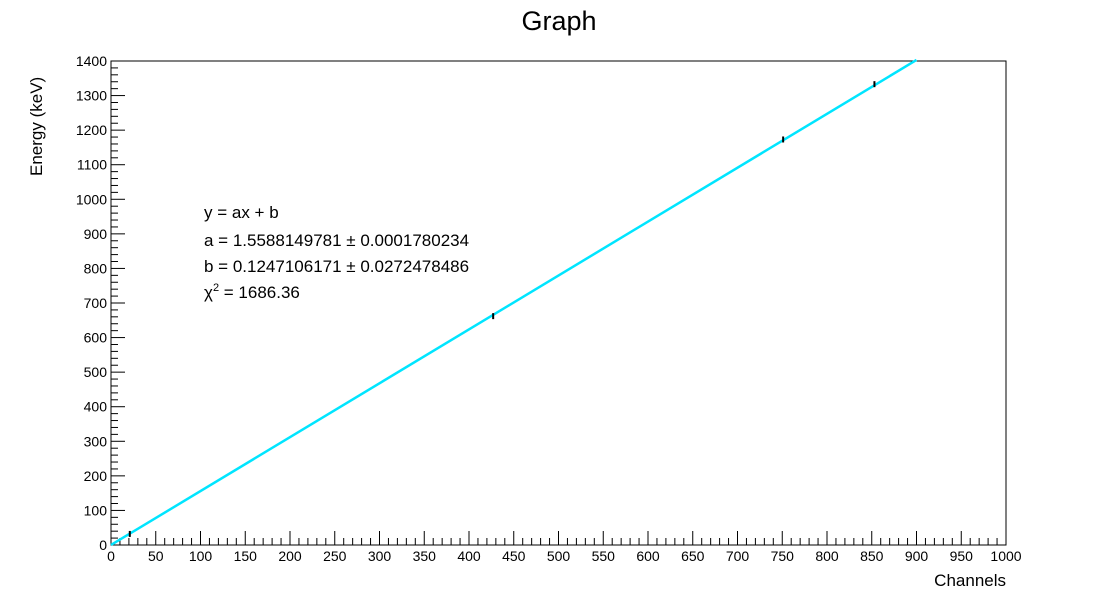 This screenshot has height=606, width=1118. What do you see at coordinates (216, 288) in the screenshot?
I see `chi-superscript: 2` at bounding box center [216, 288].